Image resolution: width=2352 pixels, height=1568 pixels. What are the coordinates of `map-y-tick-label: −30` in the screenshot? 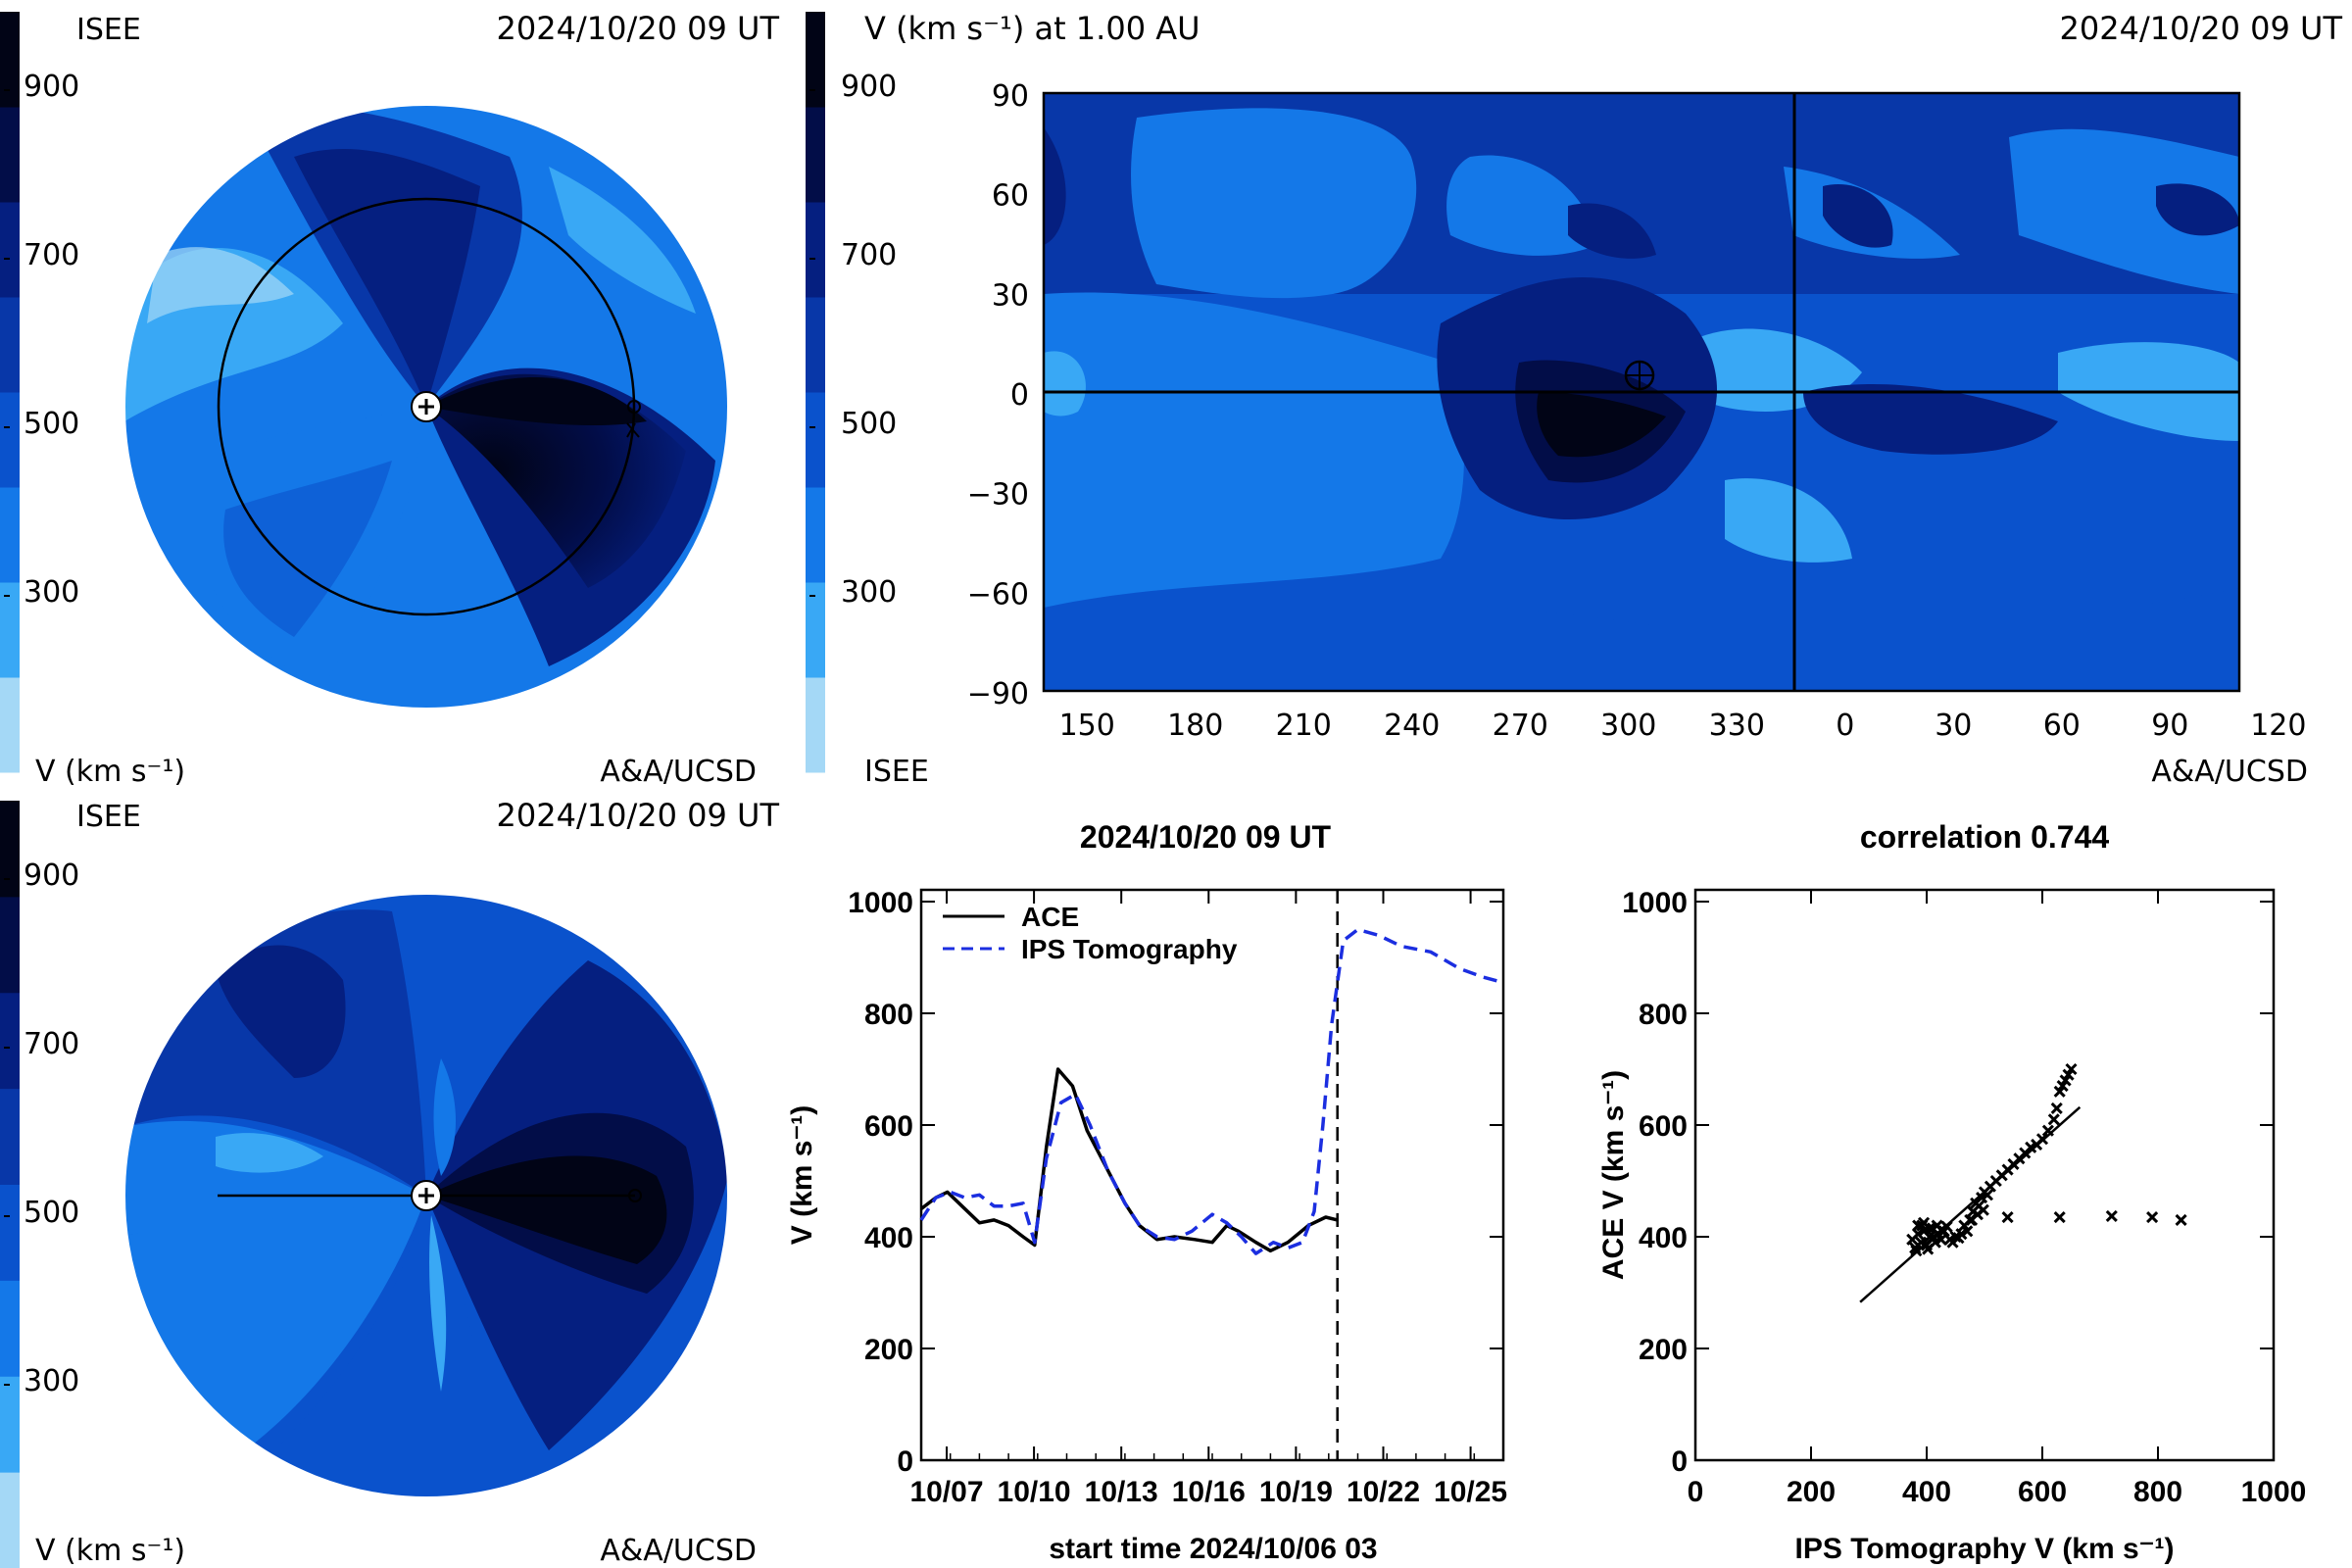 It's located at (998, 495).